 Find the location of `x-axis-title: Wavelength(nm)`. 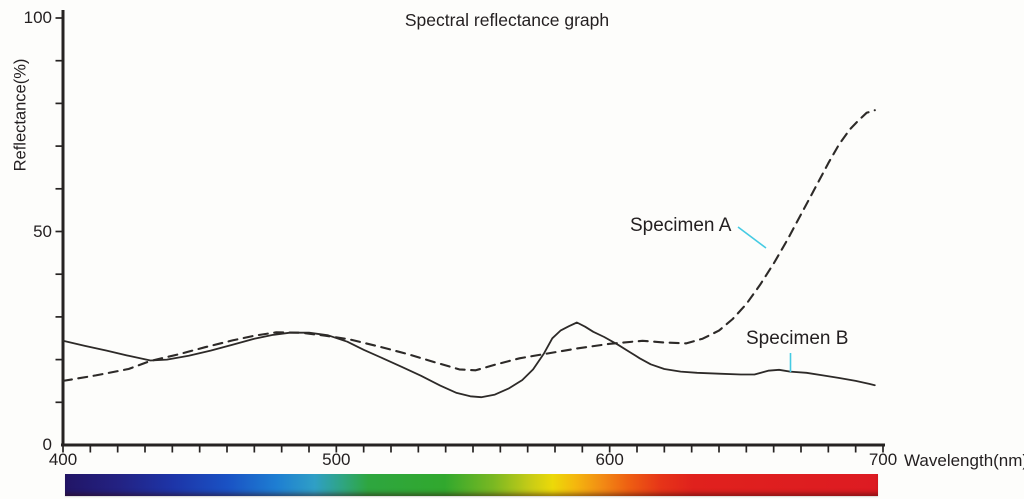

x-axis-title: Wavelength(nm) is located at coordinates (964, 460).